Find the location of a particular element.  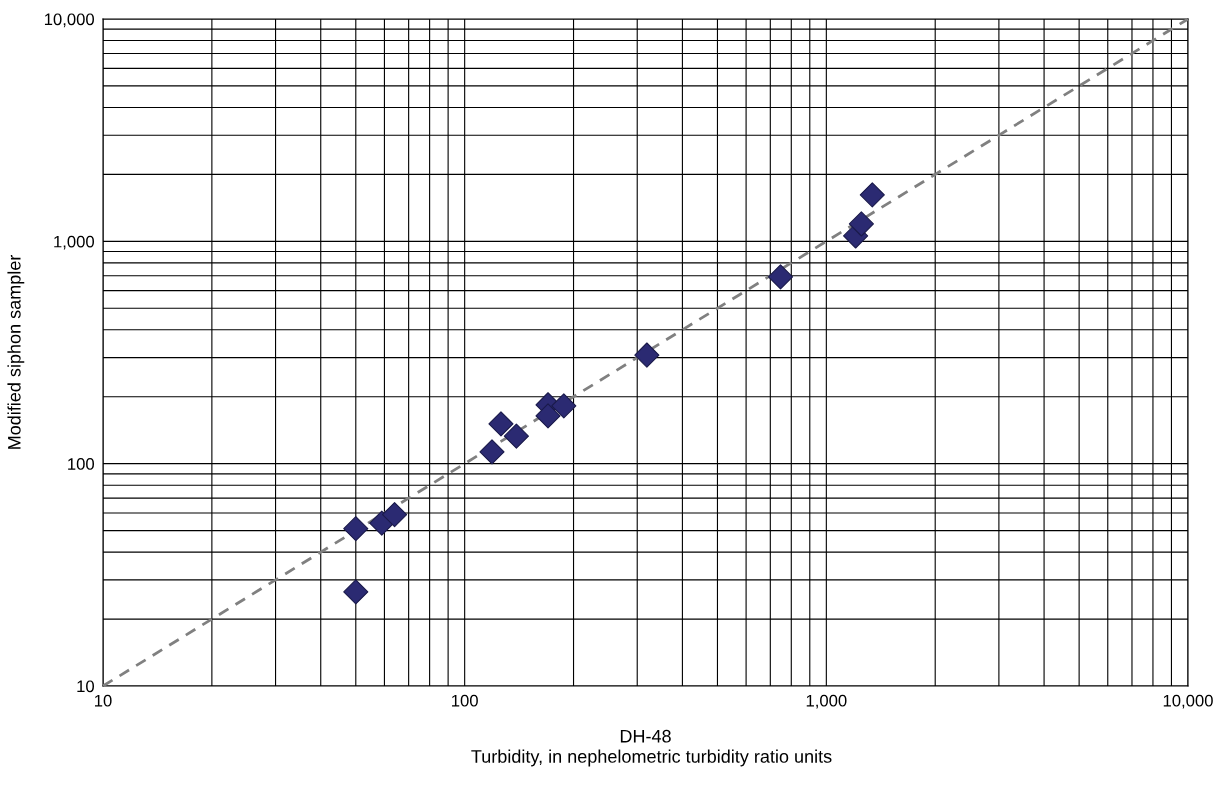

y-tick-label: 1,000 is located at coordinates (74, 242).